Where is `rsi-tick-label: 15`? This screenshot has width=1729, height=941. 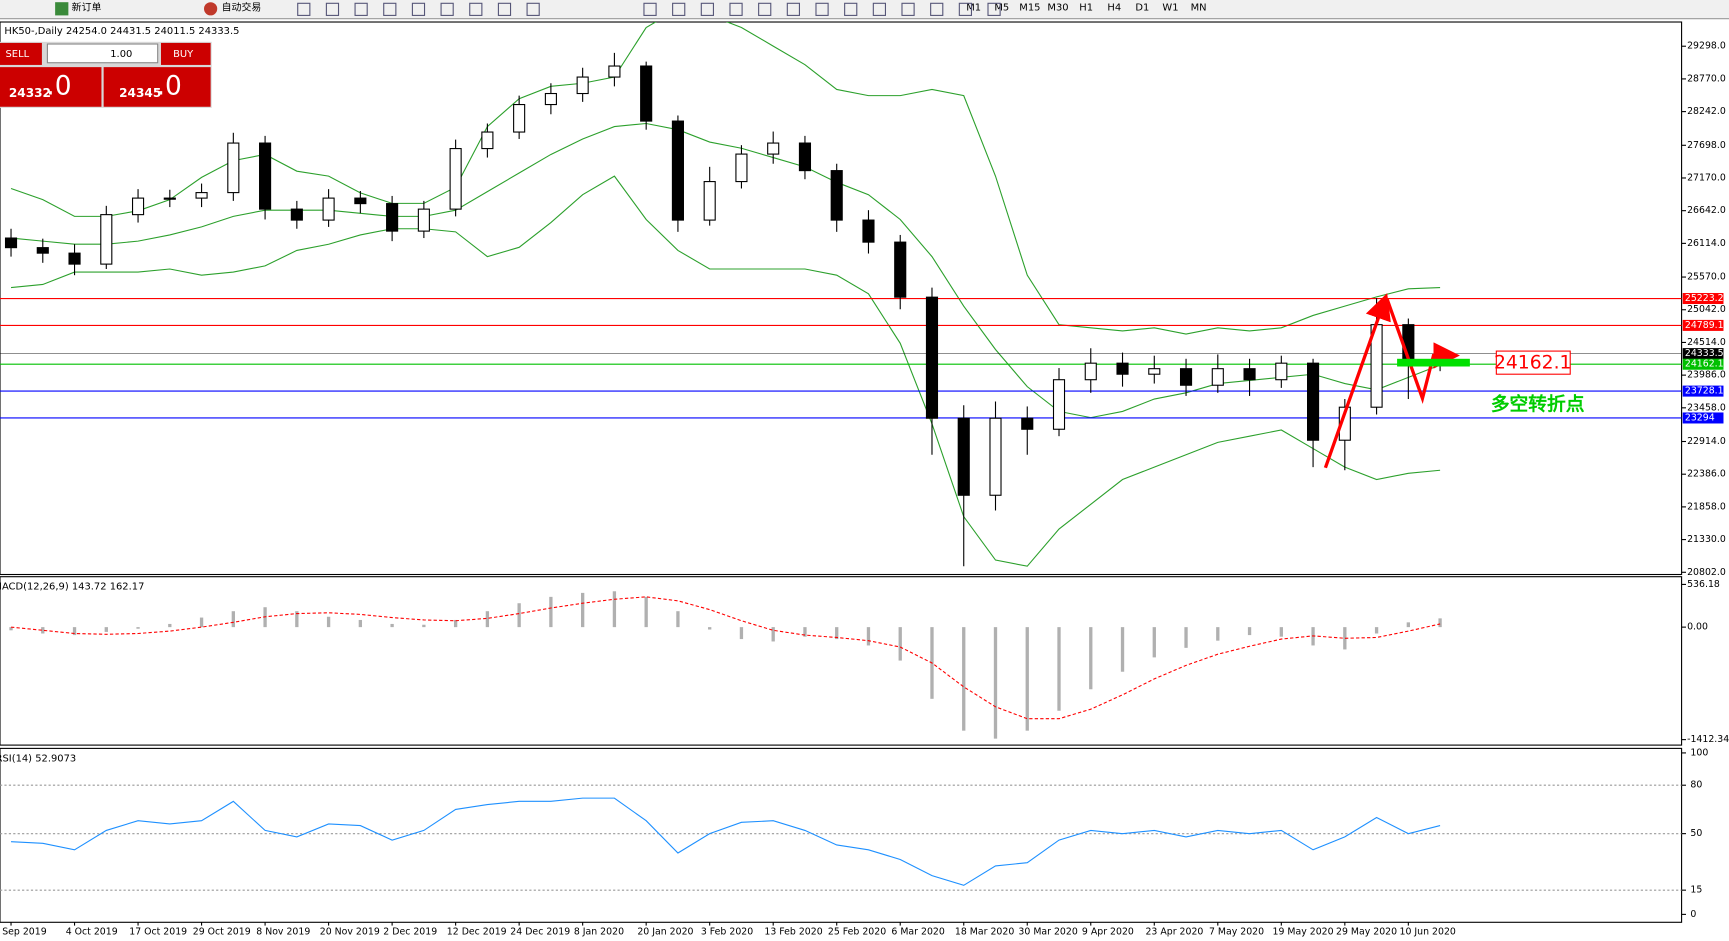
rsi-tick-label: 15 is located at coordinates (1696, 890).